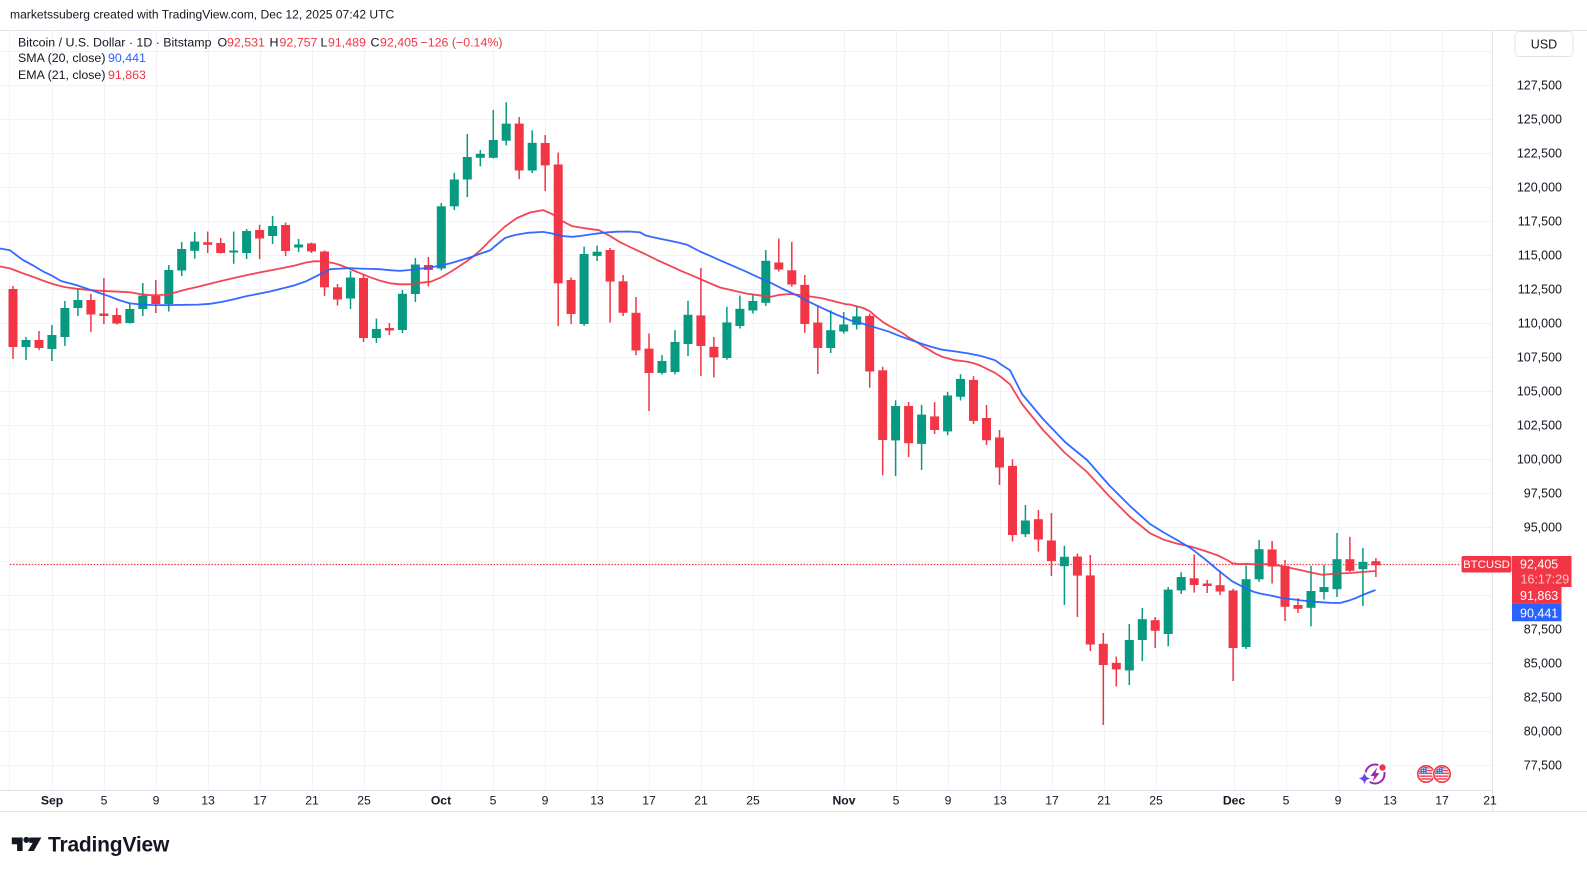 The image size is (1587, 880). Describe the element at coordinates (1543, 732) in the screenshot. I see `svg-text: 80,000` at that location.